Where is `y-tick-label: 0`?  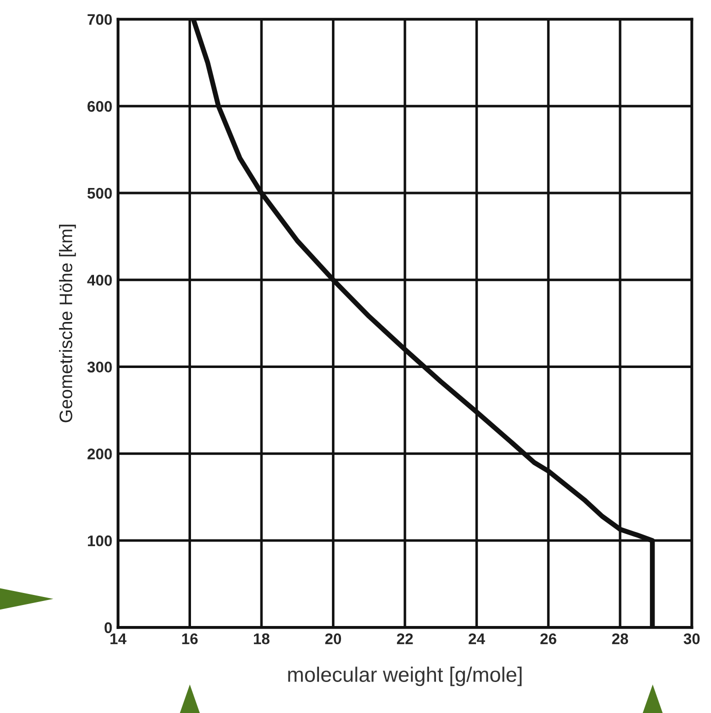 y-tick-label: 0 is located at coordinates (108, 628).